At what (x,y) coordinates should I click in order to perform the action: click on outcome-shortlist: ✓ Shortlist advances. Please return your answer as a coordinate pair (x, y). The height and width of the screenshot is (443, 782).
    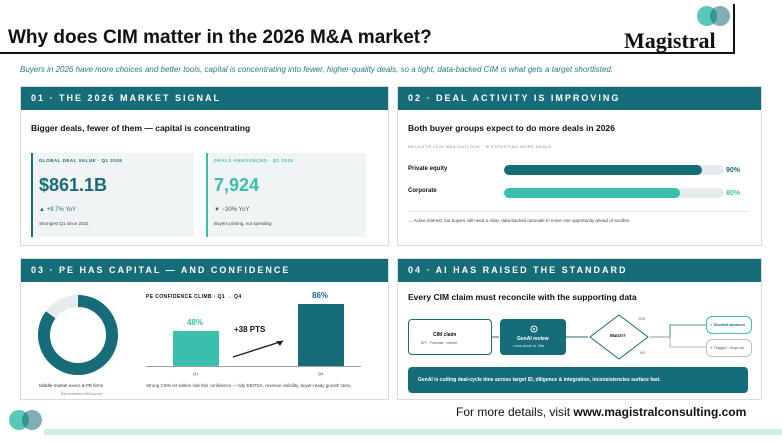
    Looking at the image, I should click on (729, 325).